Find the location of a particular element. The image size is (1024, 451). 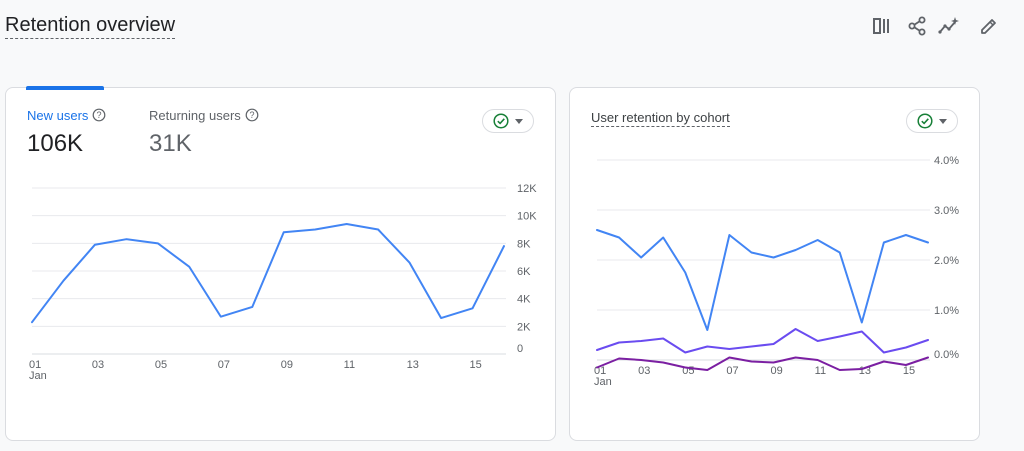

y-tick-label: 10K is located at coordinates (527, 217).